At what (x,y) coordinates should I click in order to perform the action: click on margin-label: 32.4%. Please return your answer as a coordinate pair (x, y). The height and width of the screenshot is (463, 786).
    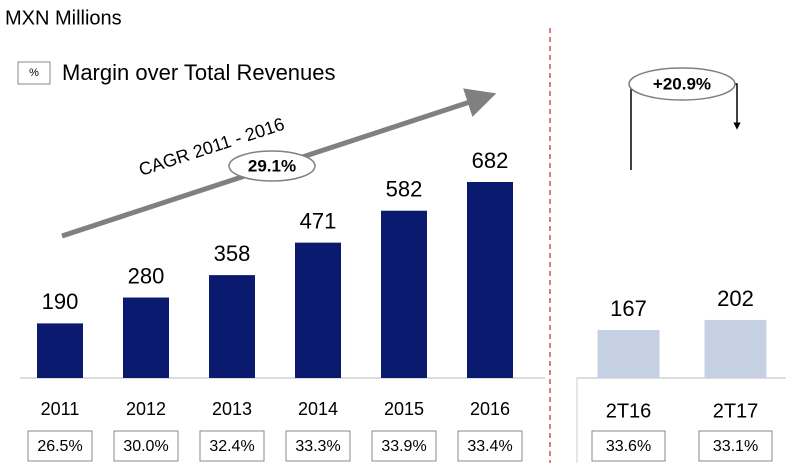
    Looking at the image, I should click on (231, 446).